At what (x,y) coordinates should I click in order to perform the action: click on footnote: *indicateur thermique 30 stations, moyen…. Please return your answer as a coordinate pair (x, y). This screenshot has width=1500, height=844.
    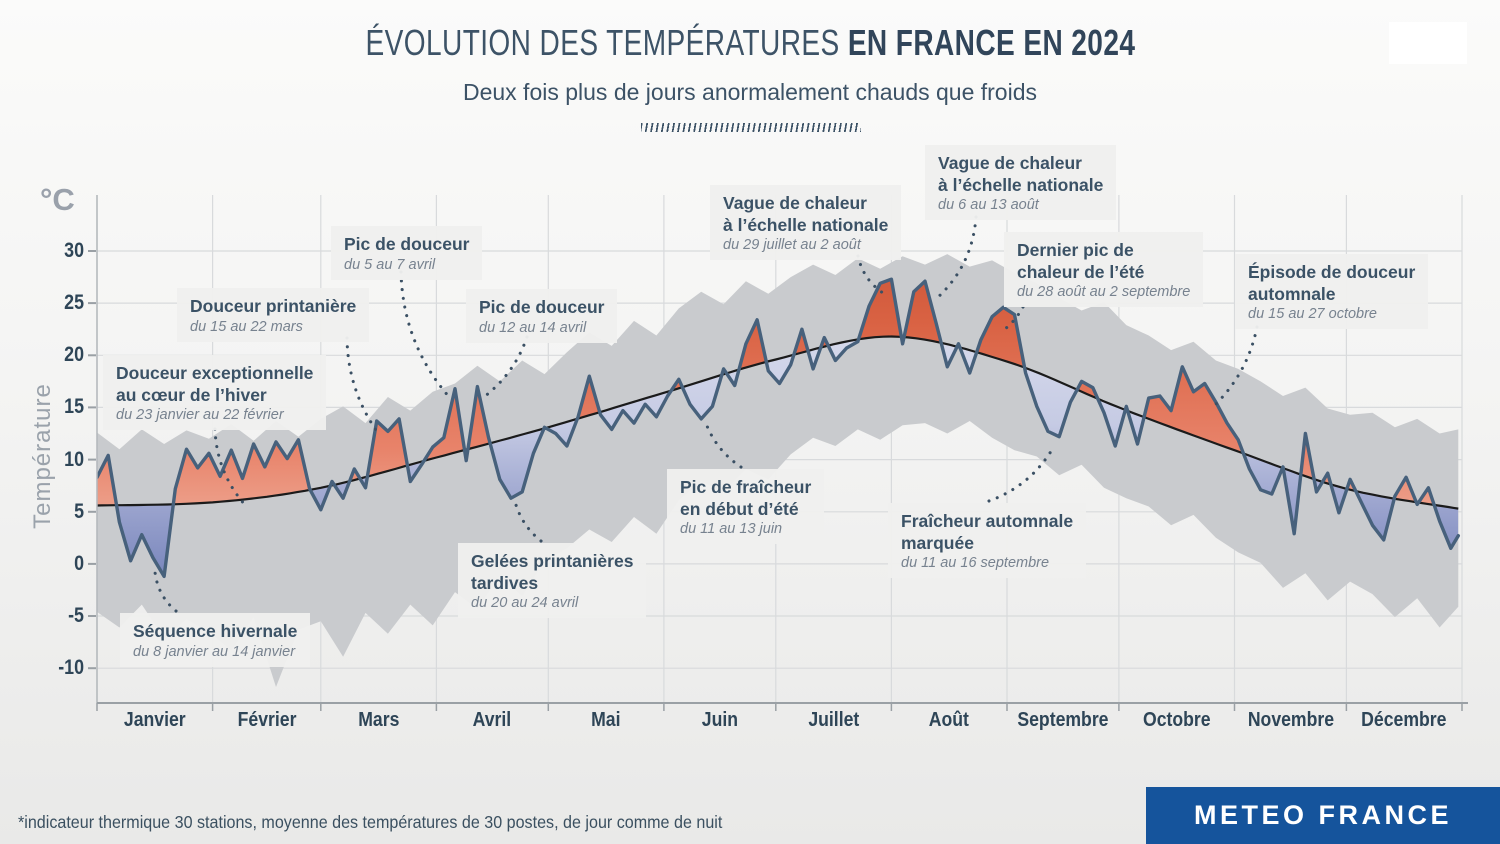
    Looking at the image, I should click on (370, 822).